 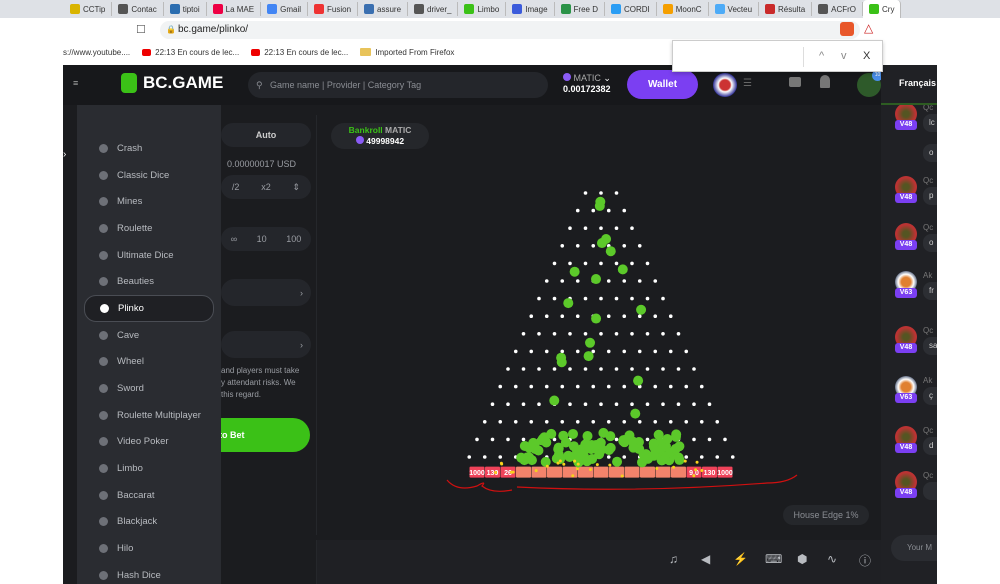 I want to click on find-prev-button: ^, so click(x=822, y=56).